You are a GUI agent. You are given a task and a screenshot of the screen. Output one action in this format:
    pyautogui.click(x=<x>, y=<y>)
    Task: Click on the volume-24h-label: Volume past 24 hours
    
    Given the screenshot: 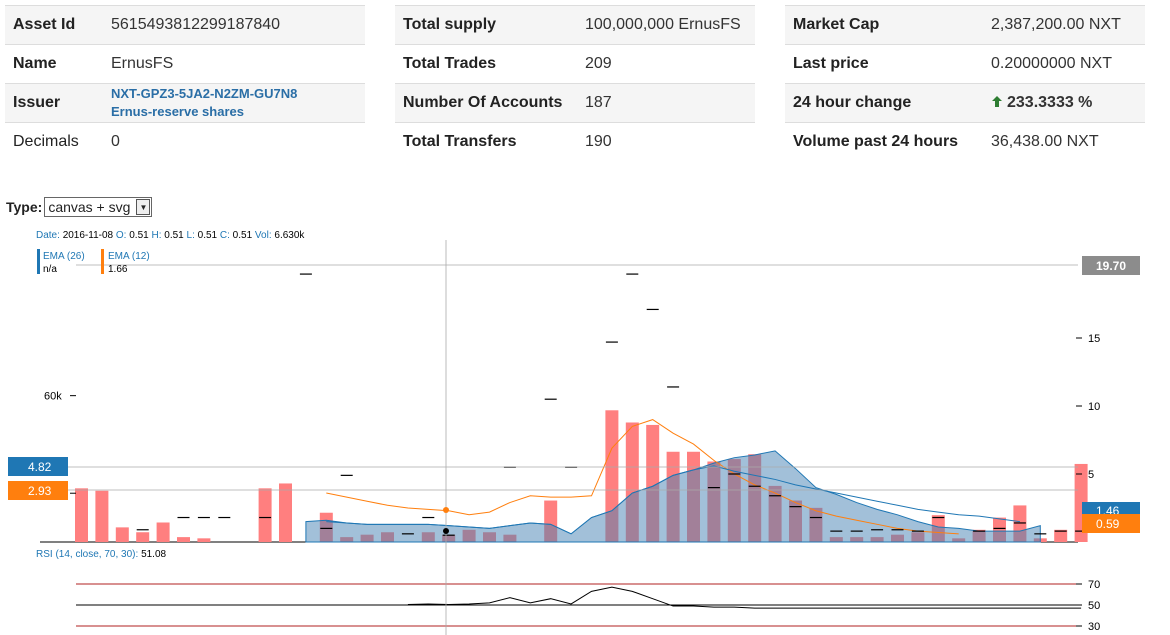 What is the action you would take?
    pyautogui.click(x=884, y=142)
    